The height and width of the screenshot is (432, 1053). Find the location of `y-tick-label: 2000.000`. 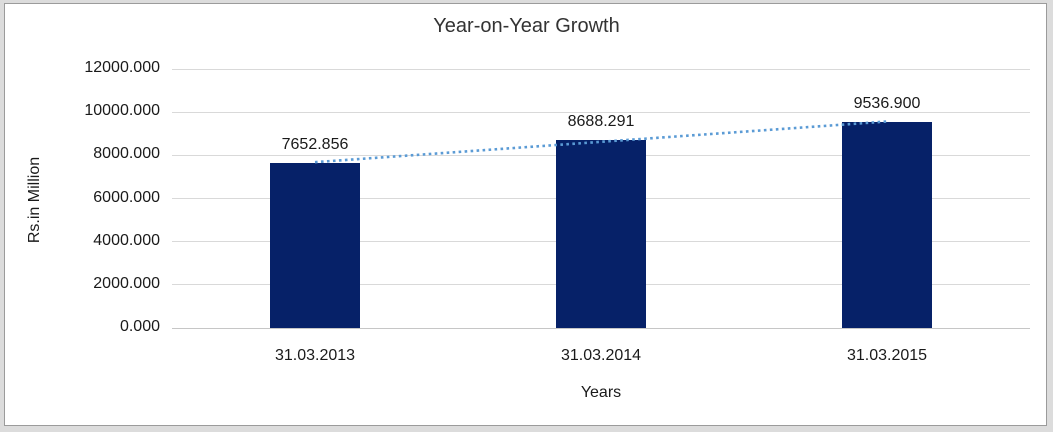

y-tick-label: 2000.000 is located at coordinates (126, 283).